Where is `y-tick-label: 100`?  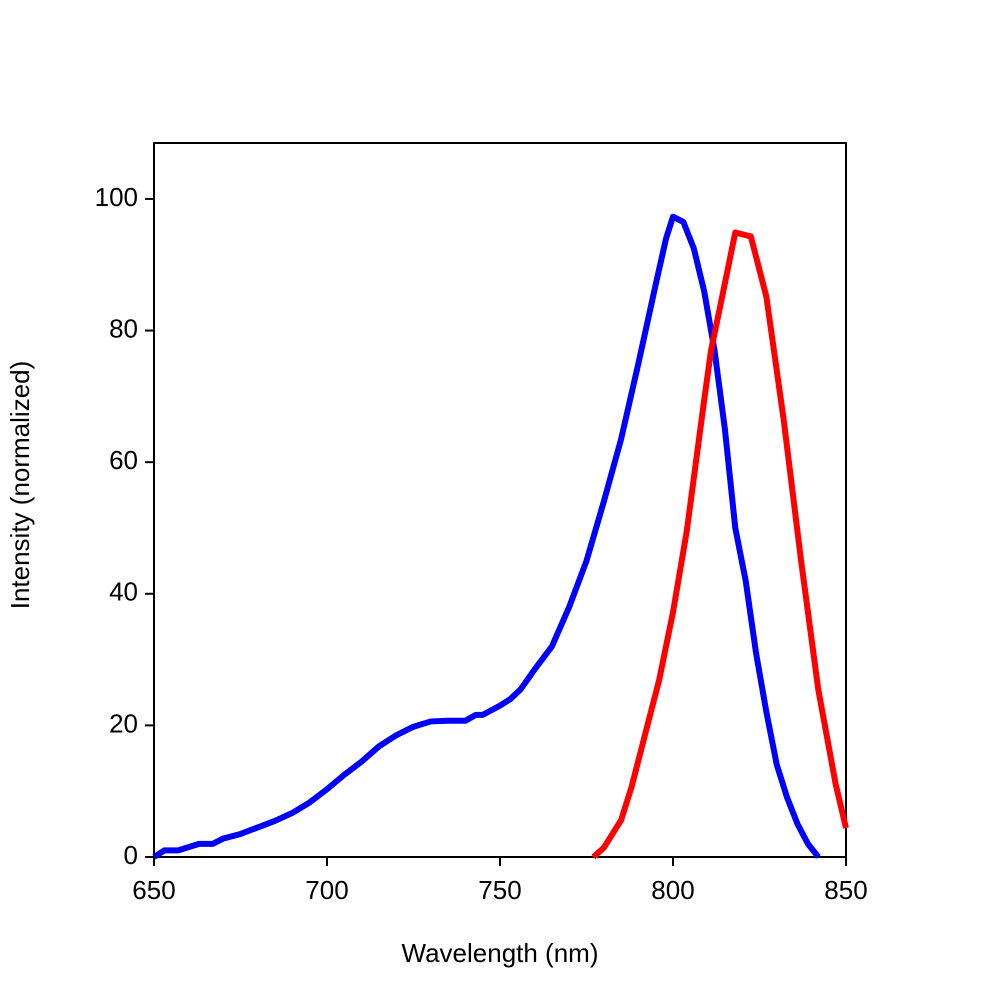
y-tick-label: 100 is located at coordinates (116, 197).